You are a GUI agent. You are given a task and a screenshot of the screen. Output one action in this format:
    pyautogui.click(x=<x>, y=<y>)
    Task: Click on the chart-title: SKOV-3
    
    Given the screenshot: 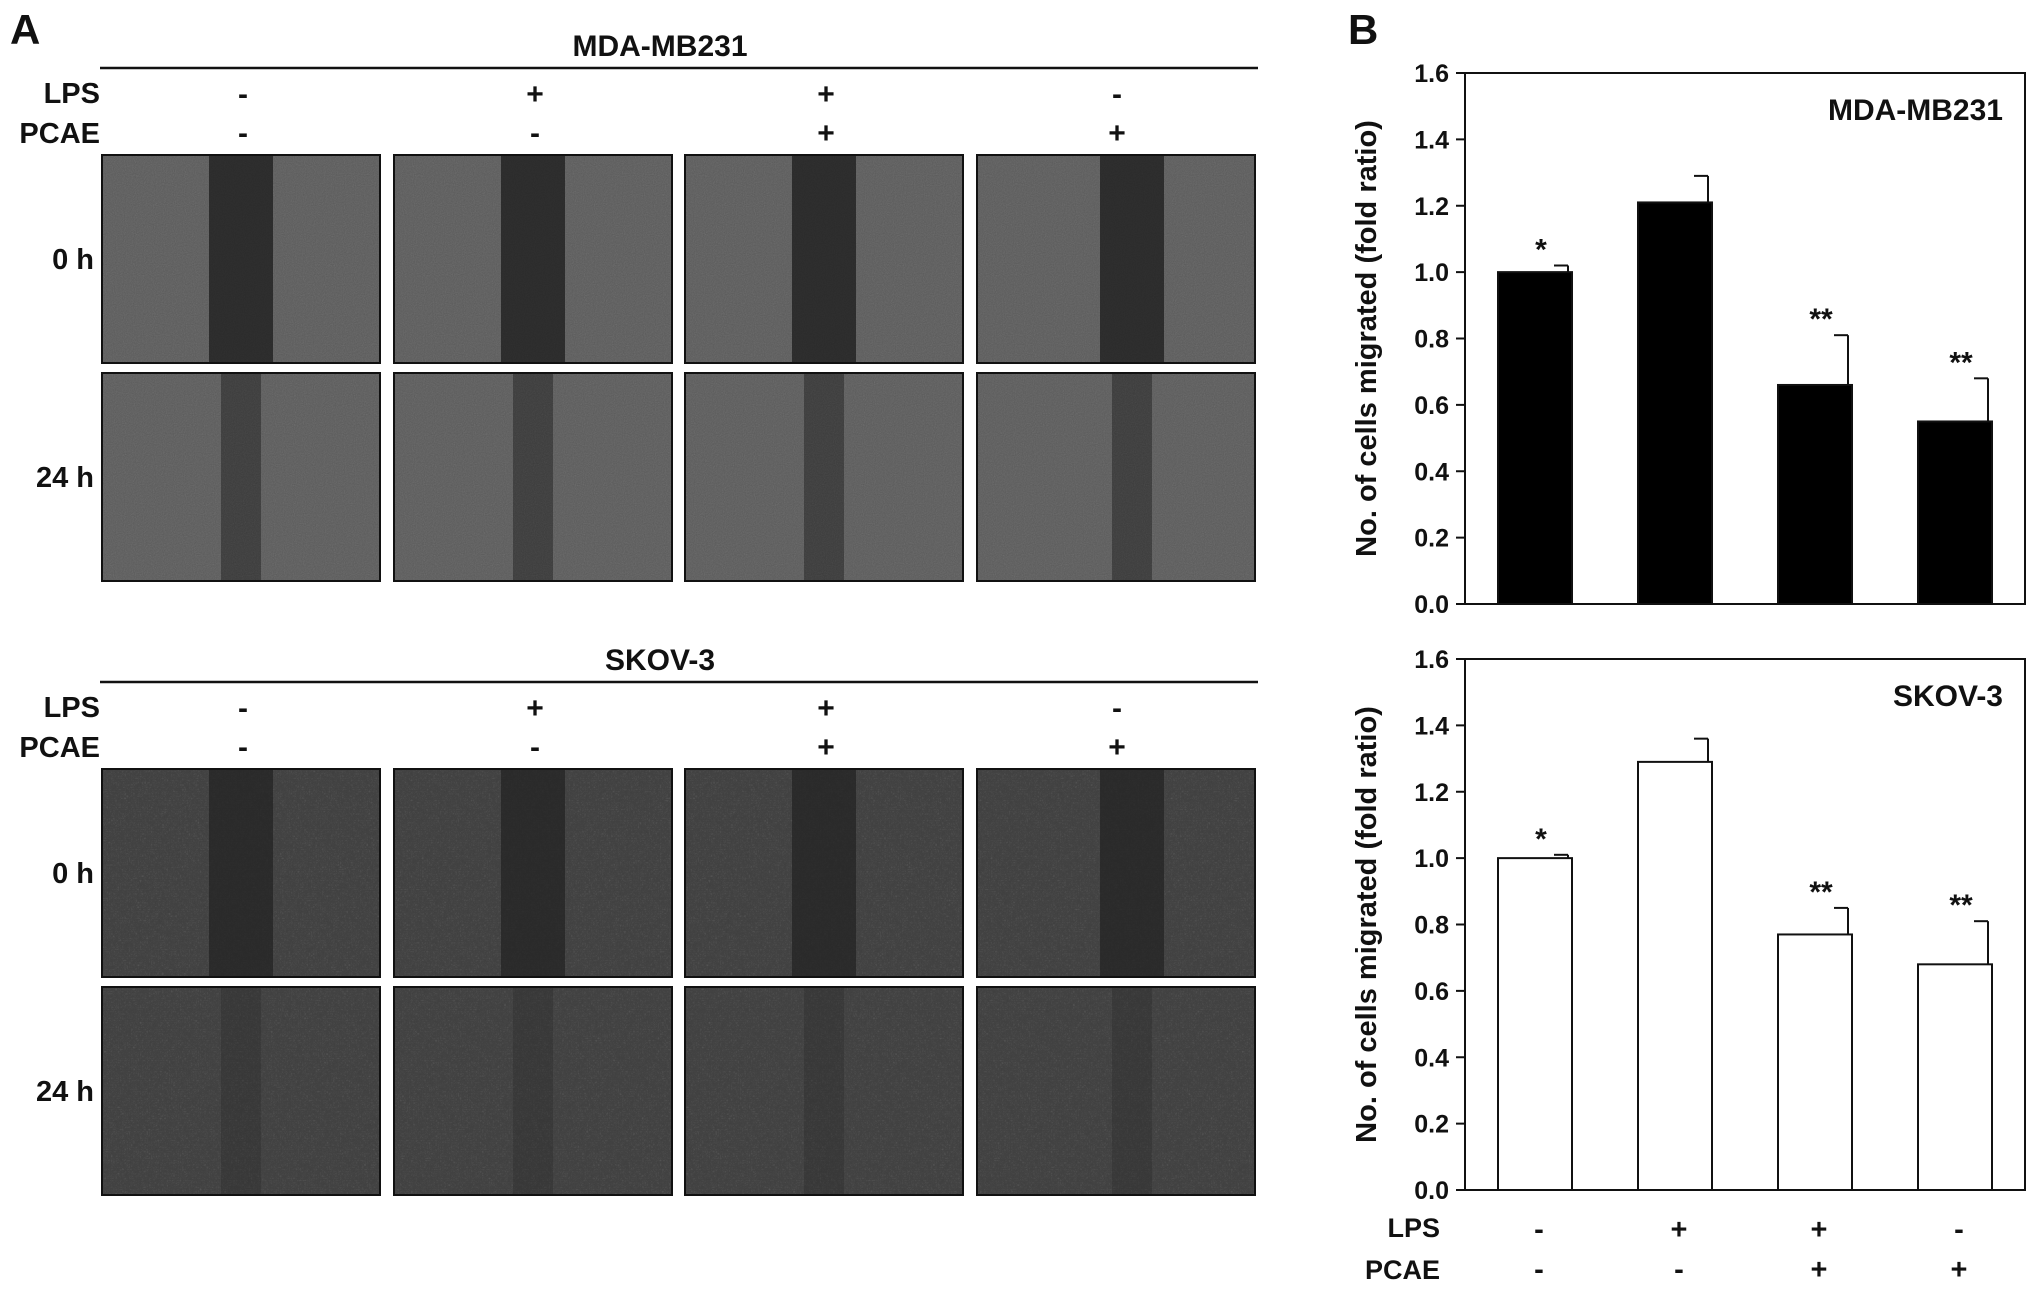 What is the action you would take?
    pyautogui.click(x=1948, y=696)
    